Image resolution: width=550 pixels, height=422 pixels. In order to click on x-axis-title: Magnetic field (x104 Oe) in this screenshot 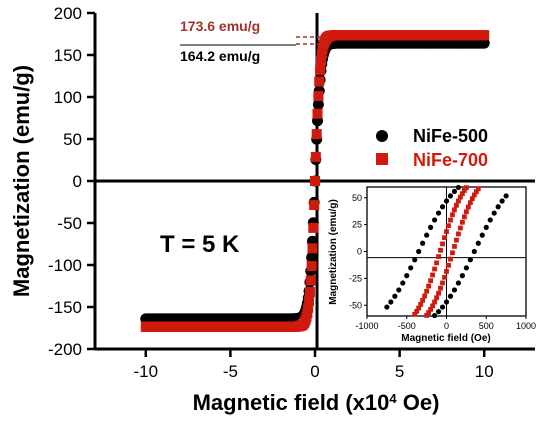, I will do `click(316, 402)`.